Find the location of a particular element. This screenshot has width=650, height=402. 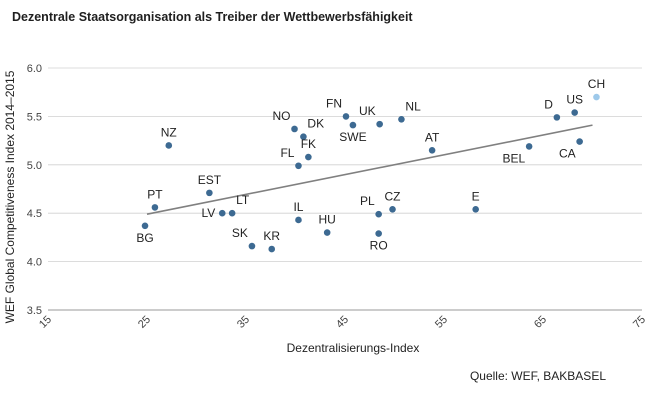

point-label-sk: SK is located at coordinates (240, 233).